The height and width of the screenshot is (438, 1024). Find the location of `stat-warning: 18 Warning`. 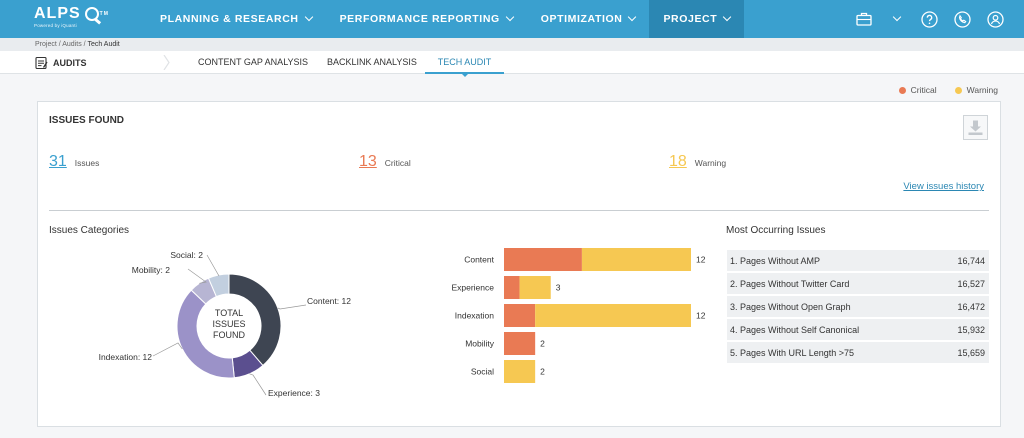

stat-warning: 18 Warning is located at coordinates (697, 162).